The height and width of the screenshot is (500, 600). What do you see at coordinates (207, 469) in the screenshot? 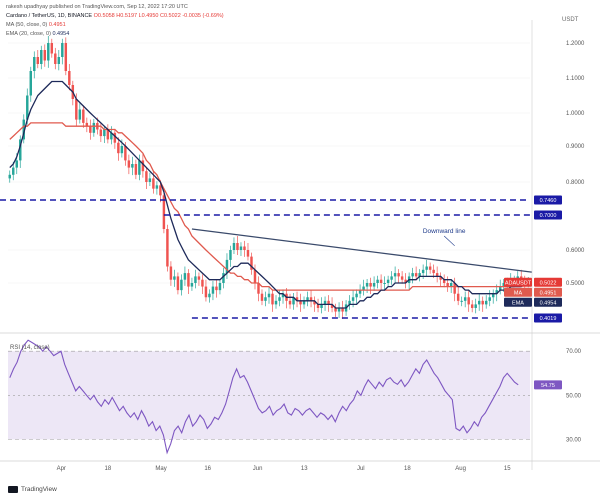
I see `time-axis-tick-label: 16` at bounding box center [207, 469].